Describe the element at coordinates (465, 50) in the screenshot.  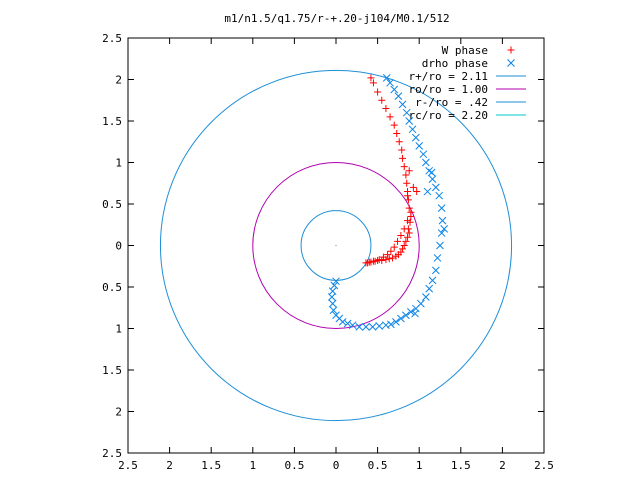
I see `legend-label: W phase` at that location.